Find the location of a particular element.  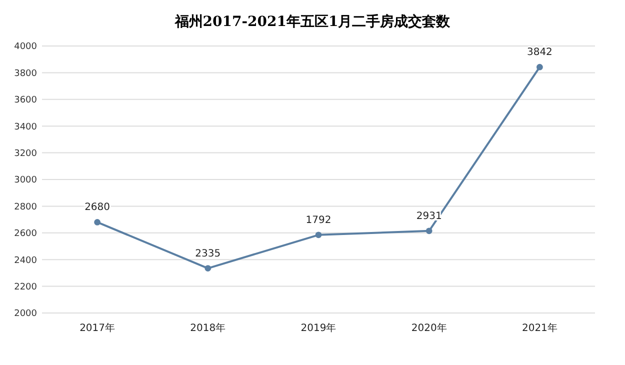

y-tick-label: 3200 is located at coordinates (26, 153).